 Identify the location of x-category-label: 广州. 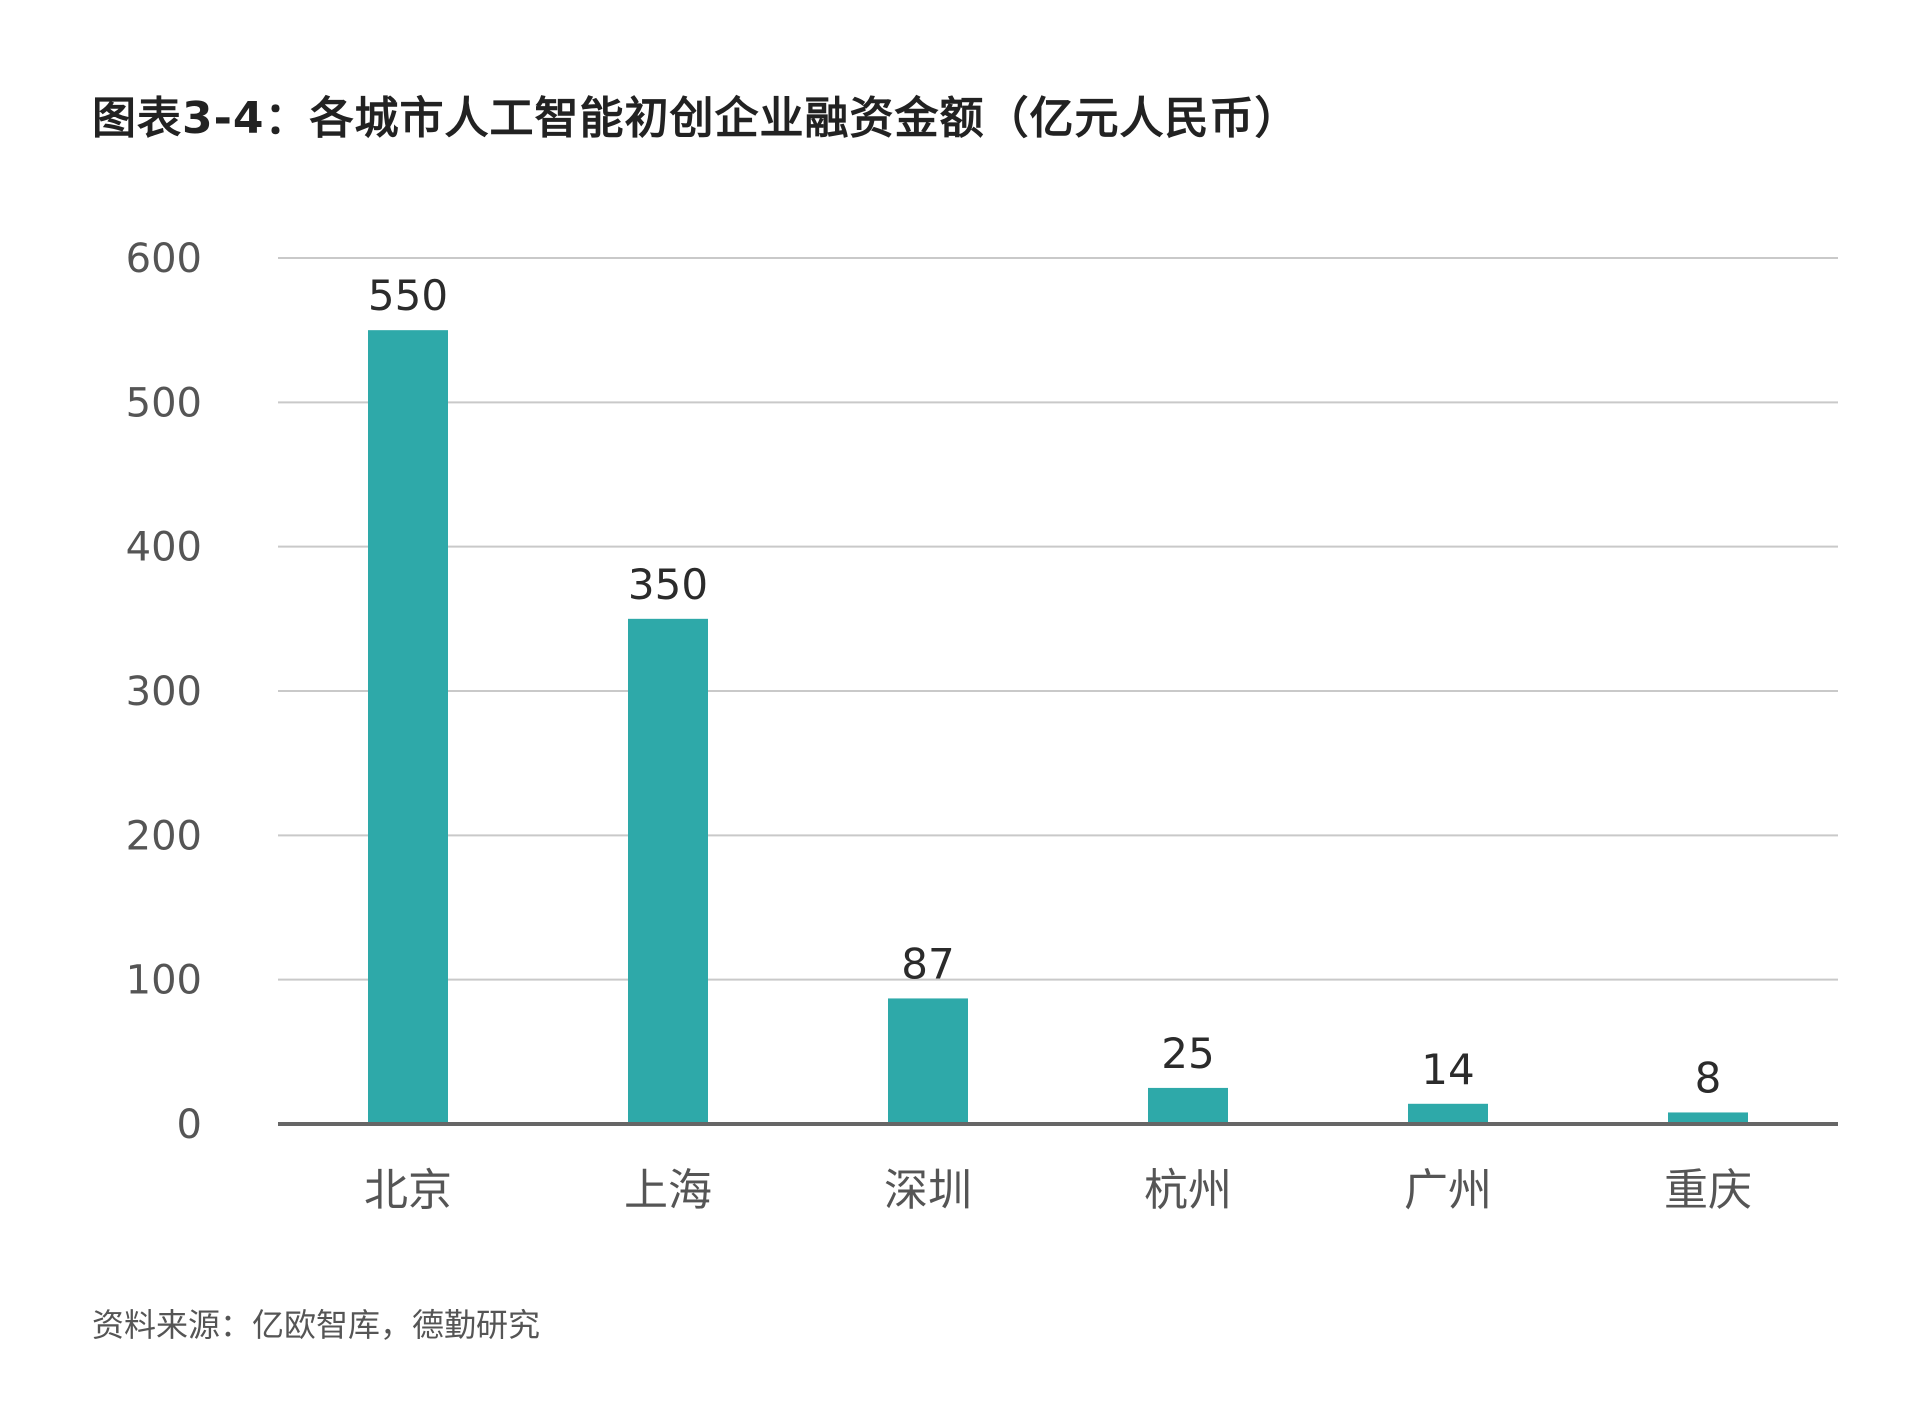
(1448, 1190).